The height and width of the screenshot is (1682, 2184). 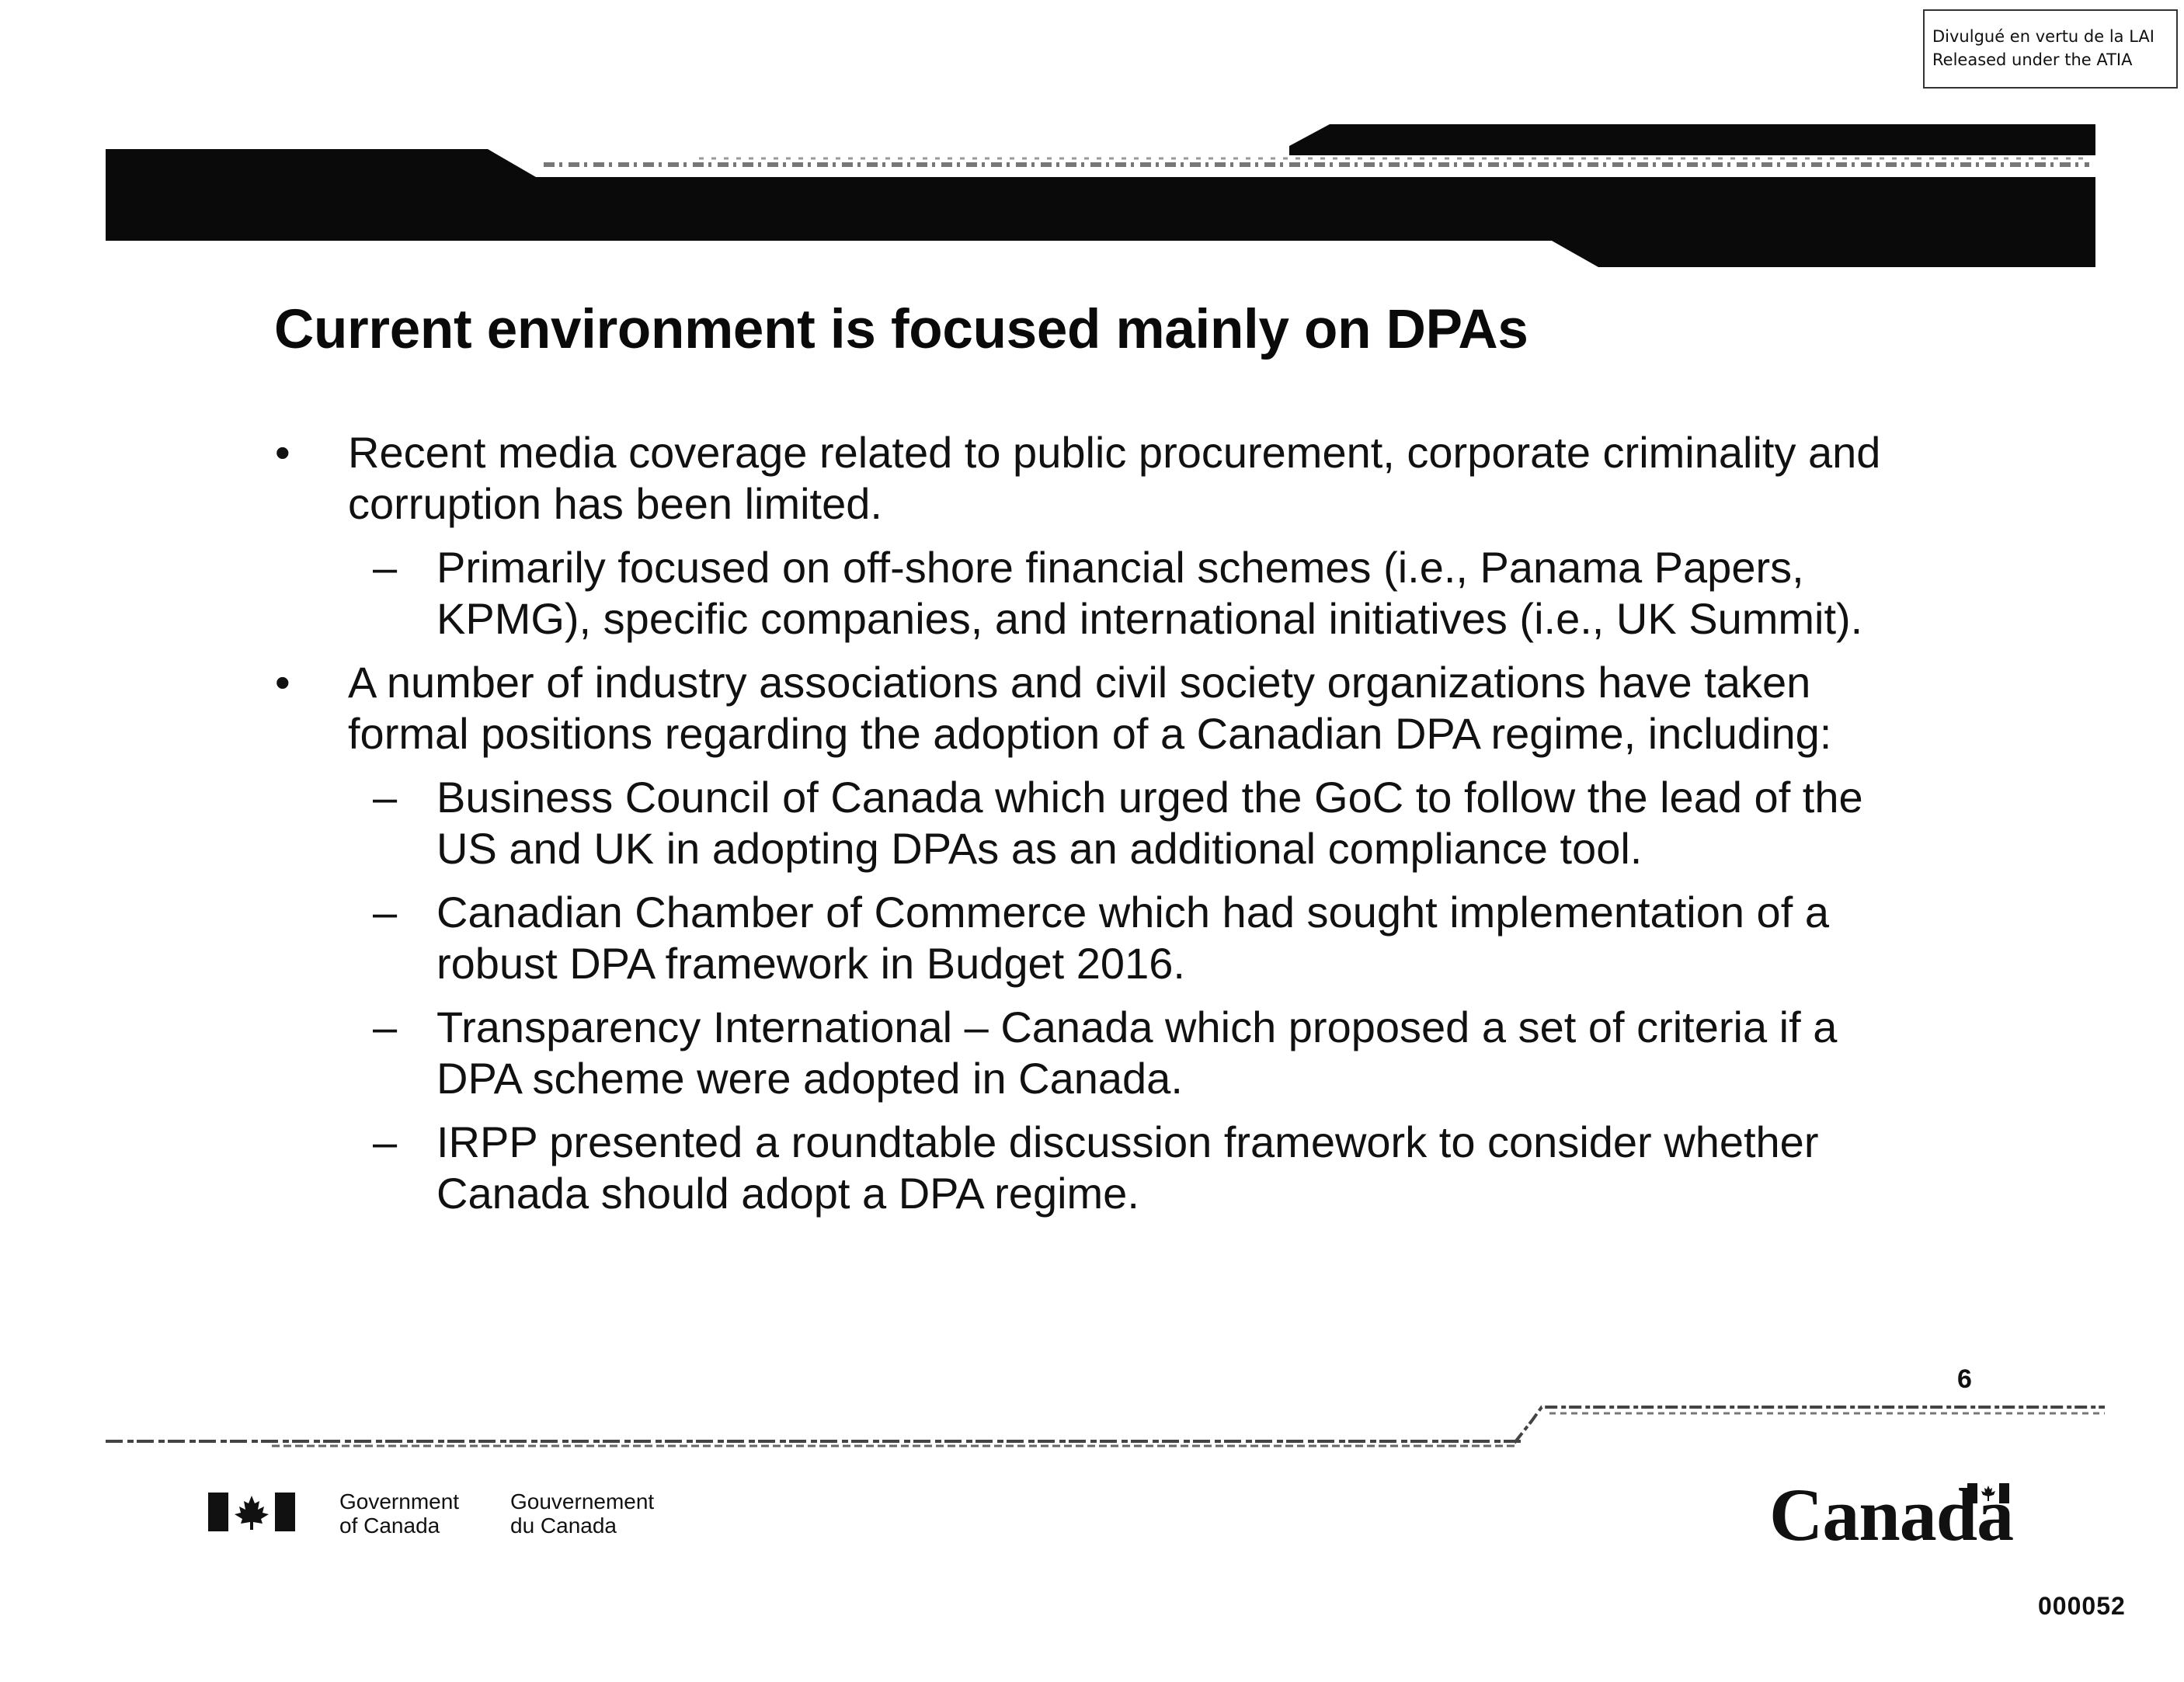 I want to click on page-number: 6, so click(x=1965, y=1379).